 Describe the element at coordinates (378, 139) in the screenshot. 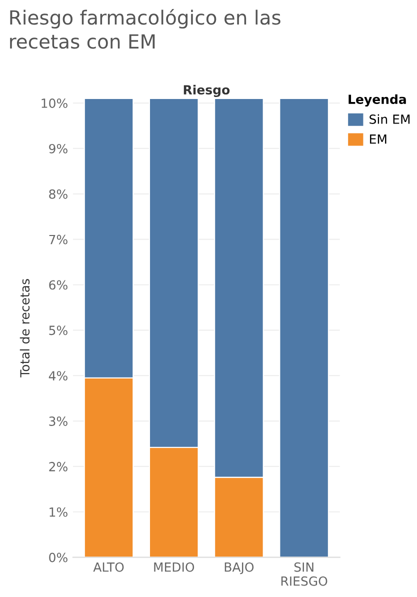

I see `legend-label: EM` at that location.